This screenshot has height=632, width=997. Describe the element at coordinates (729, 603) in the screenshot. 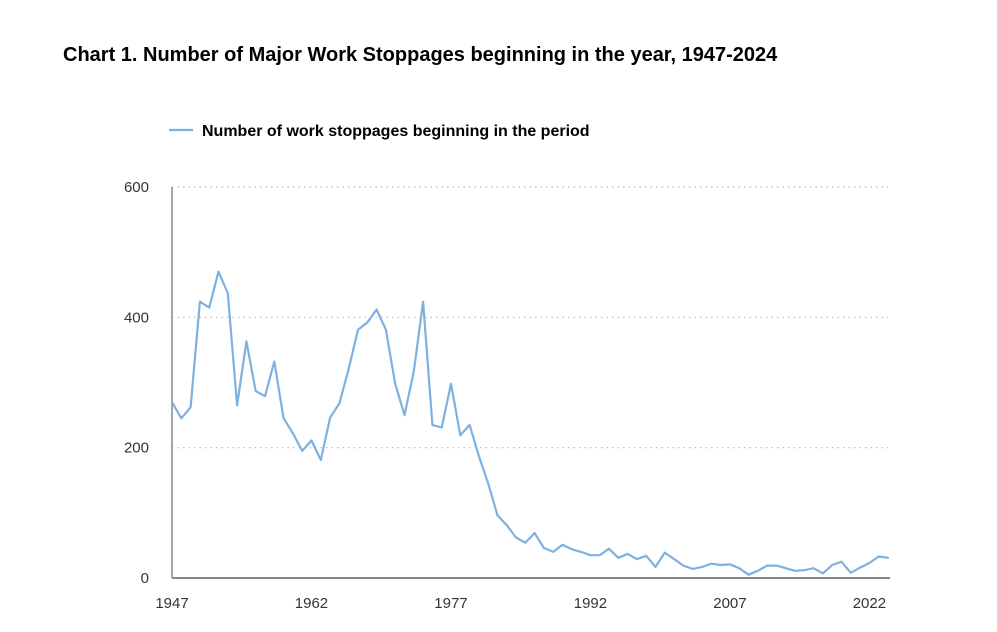

I see `x-tick-label-2007: 2007` at that location.